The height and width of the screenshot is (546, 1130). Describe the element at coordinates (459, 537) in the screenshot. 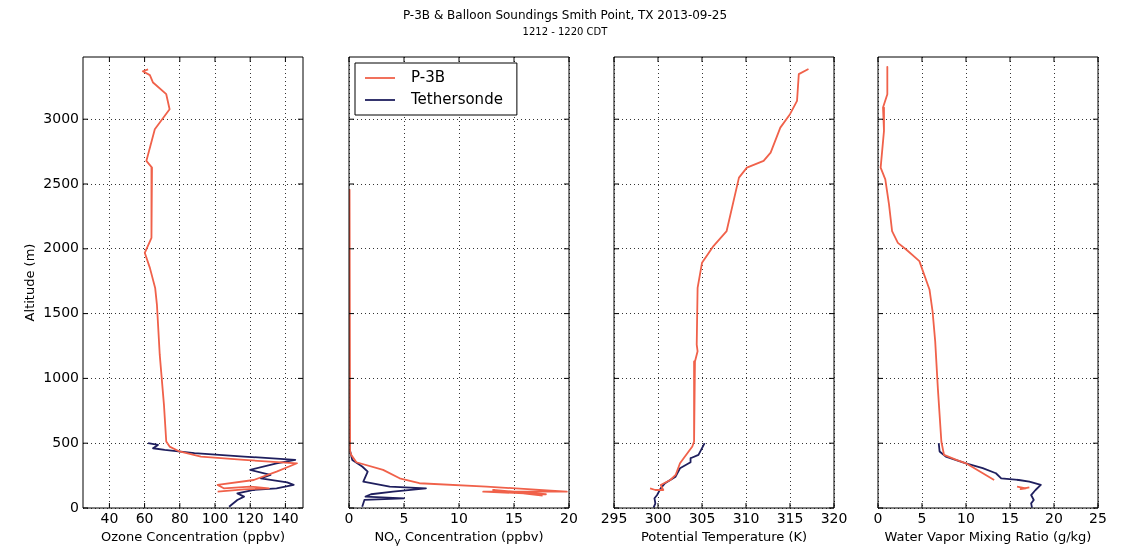

I see `x-axis-title: NO$_{y}$ Concentration (ppbv)` at that location.